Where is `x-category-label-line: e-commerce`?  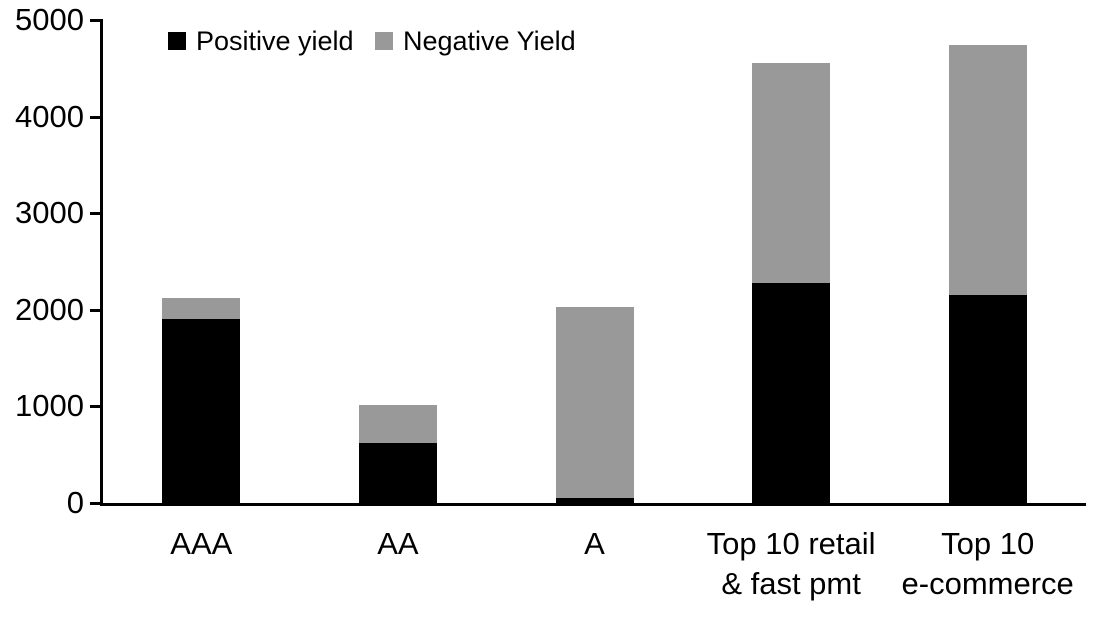
x-category-label-line: e-commerce is located at coordinates (987, 583).